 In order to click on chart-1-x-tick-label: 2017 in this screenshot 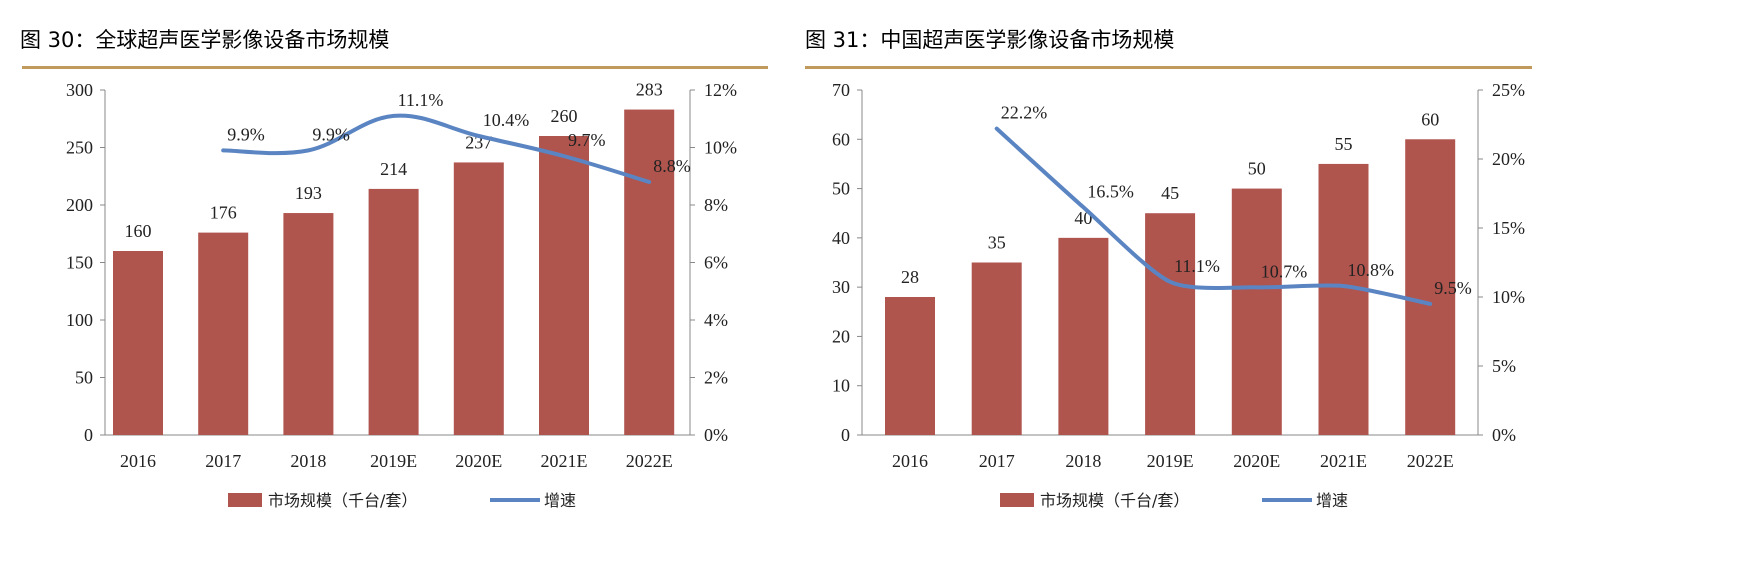, I will do `click(223, 461)`.